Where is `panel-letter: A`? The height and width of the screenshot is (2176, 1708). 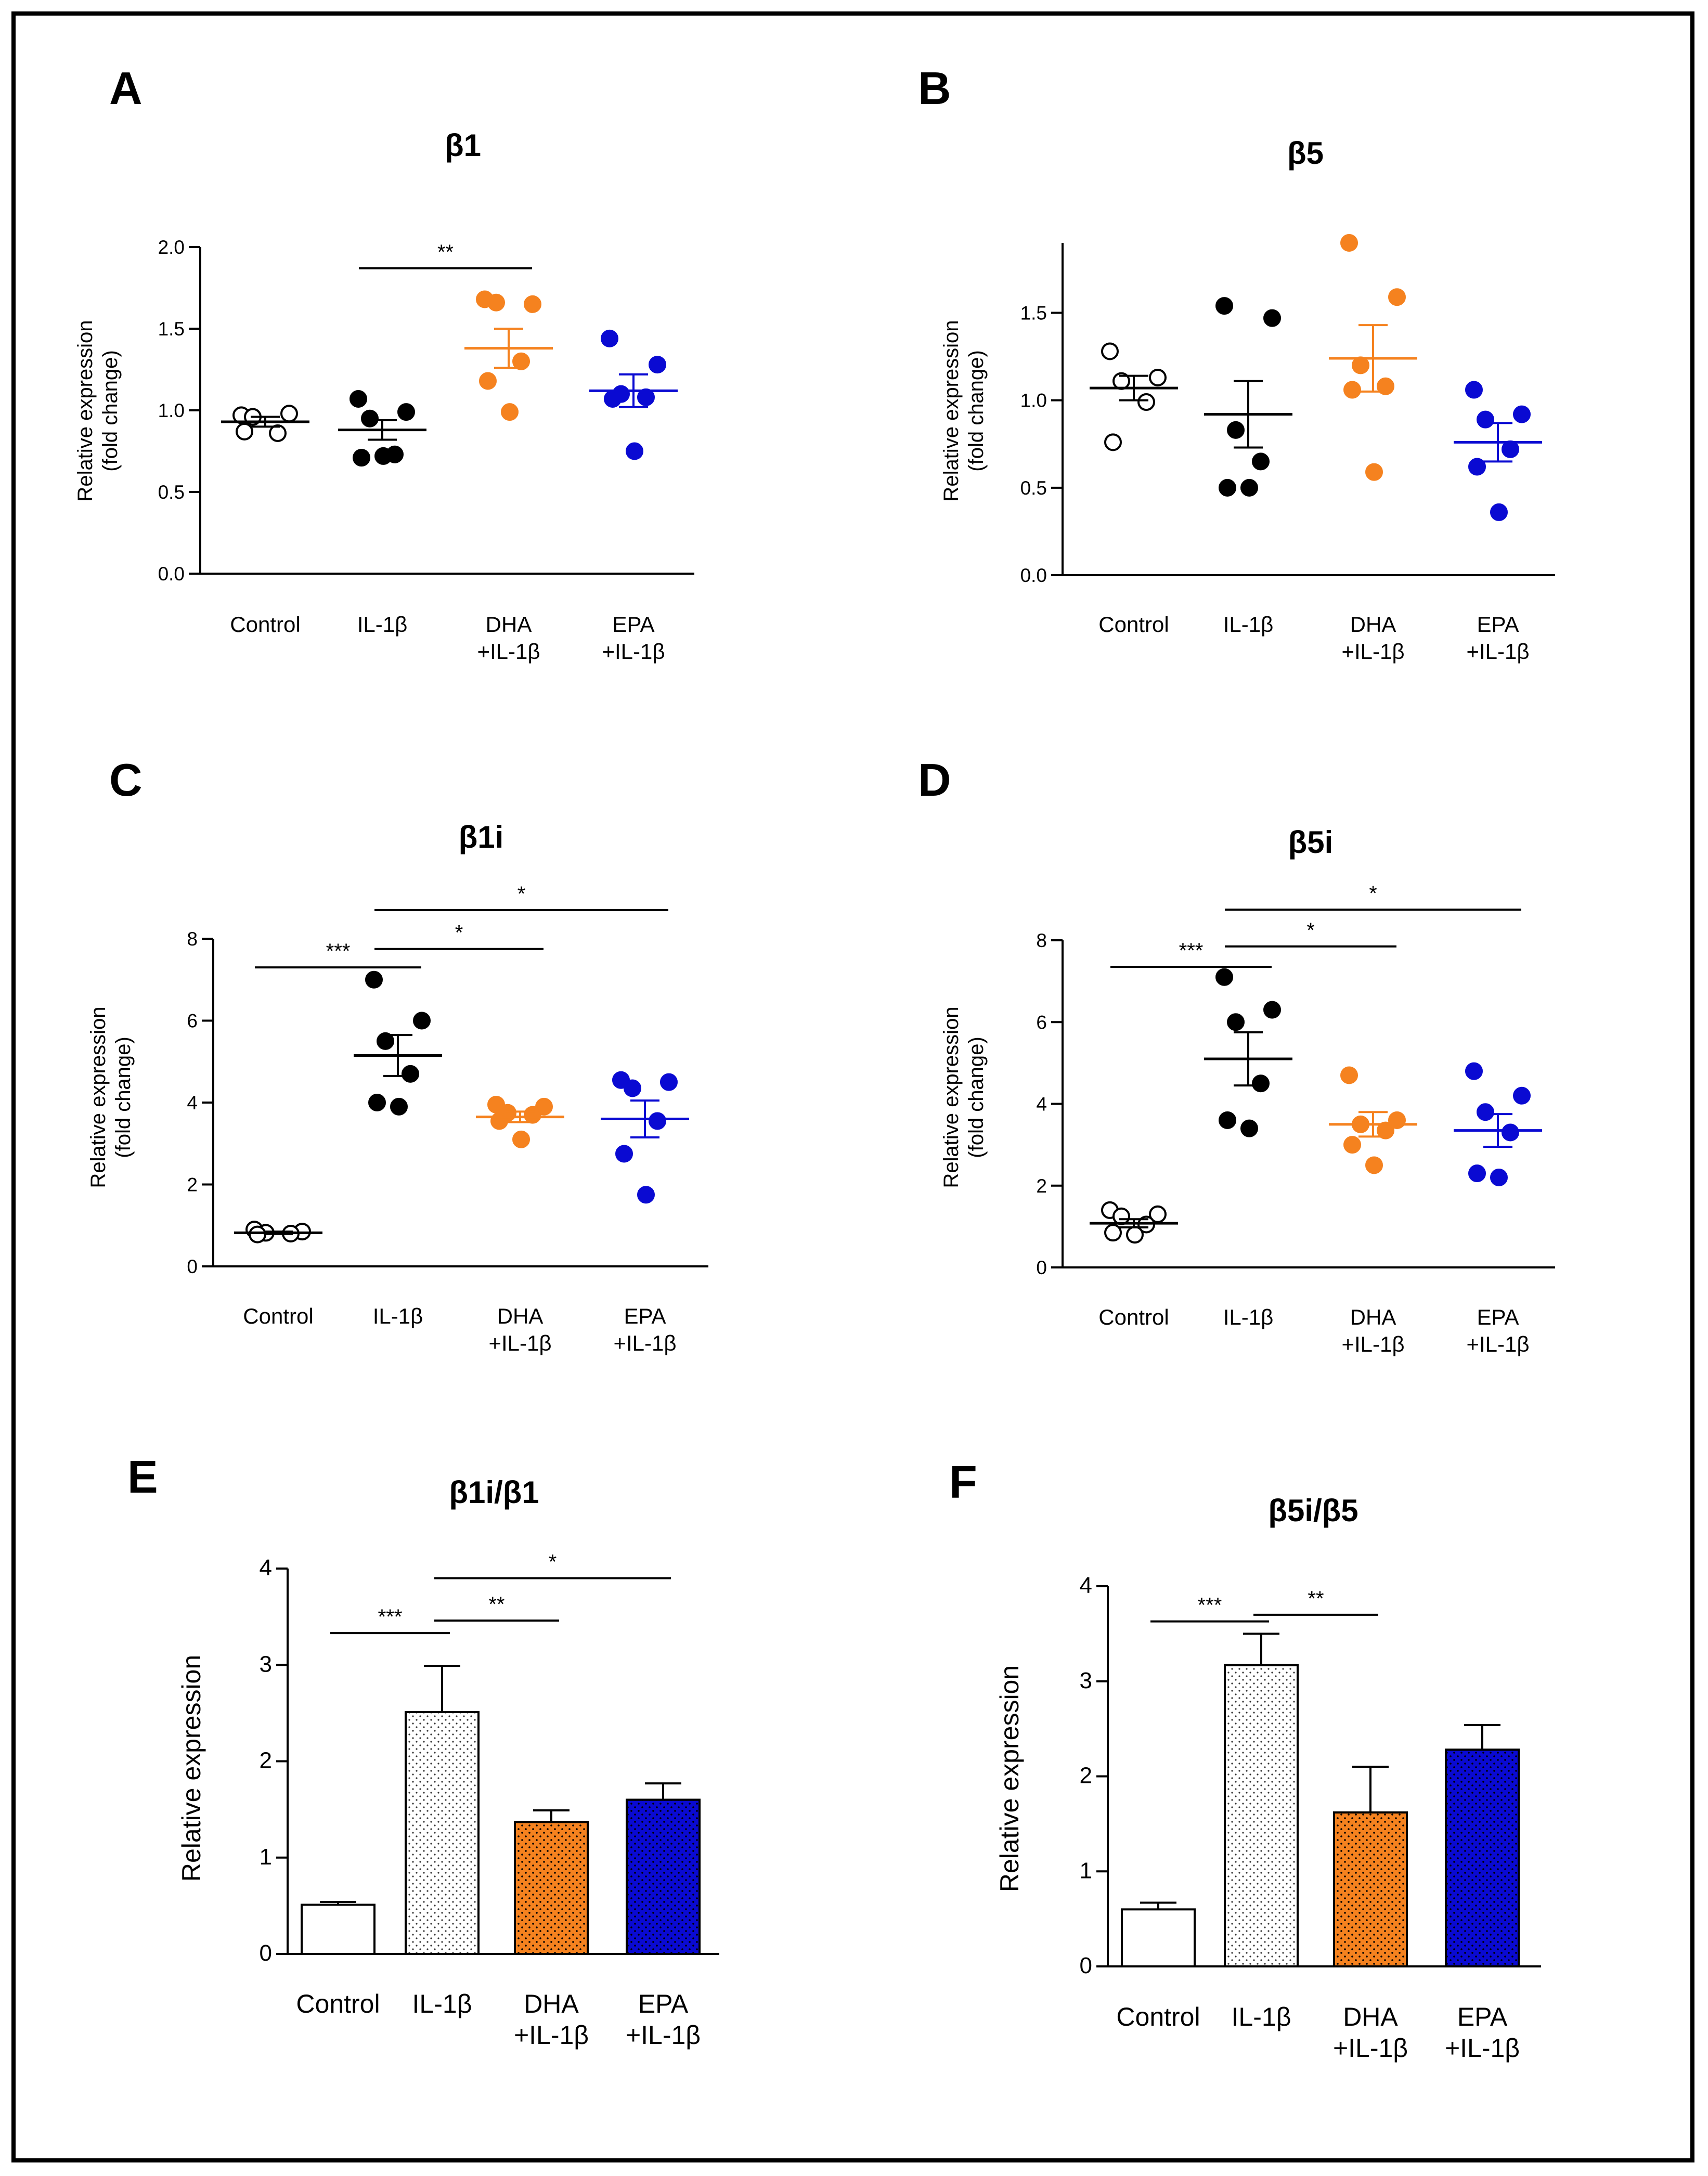
panel-letter: A is located at coordinates (126, 88).